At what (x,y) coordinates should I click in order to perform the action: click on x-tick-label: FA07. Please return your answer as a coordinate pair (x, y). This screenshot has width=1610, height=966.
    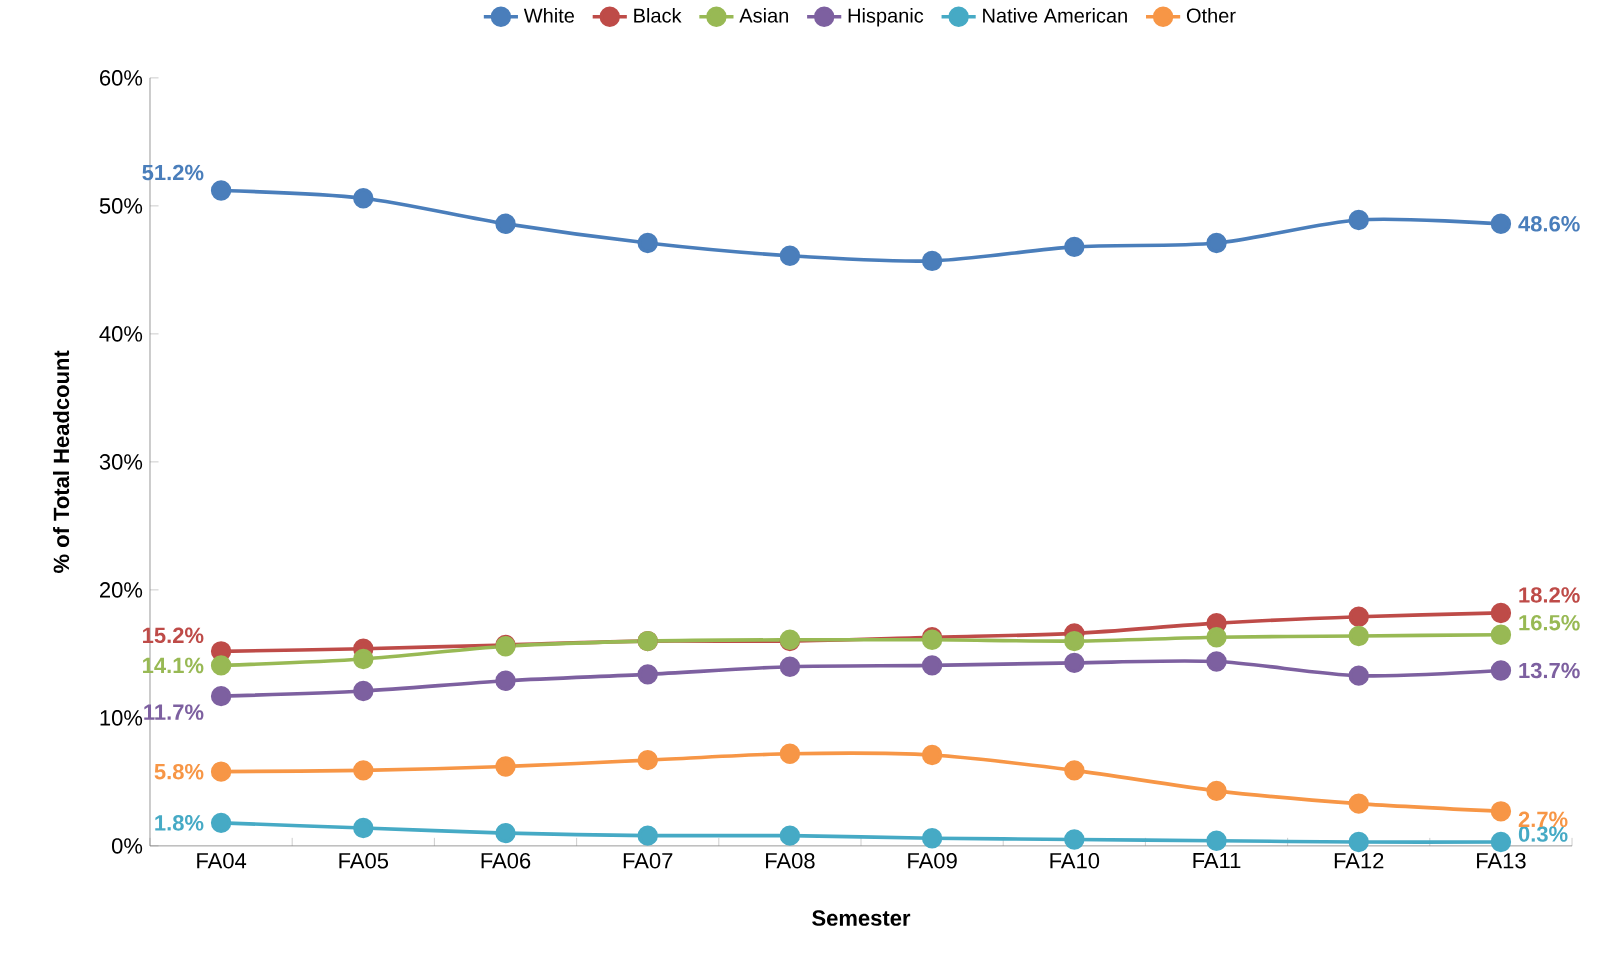
    Looking at the image, I should click on (648, 861).